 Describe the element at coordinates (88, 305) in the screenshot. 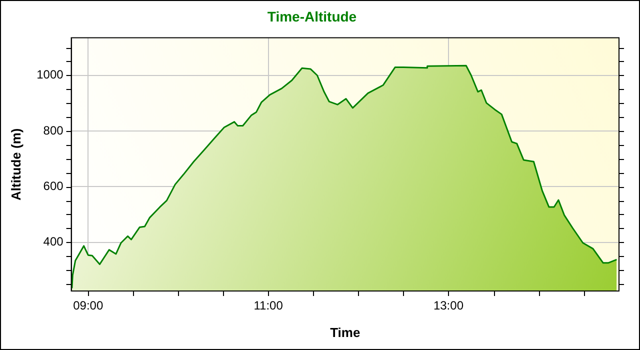

I see `x-tick-label: 09:00` at that location.